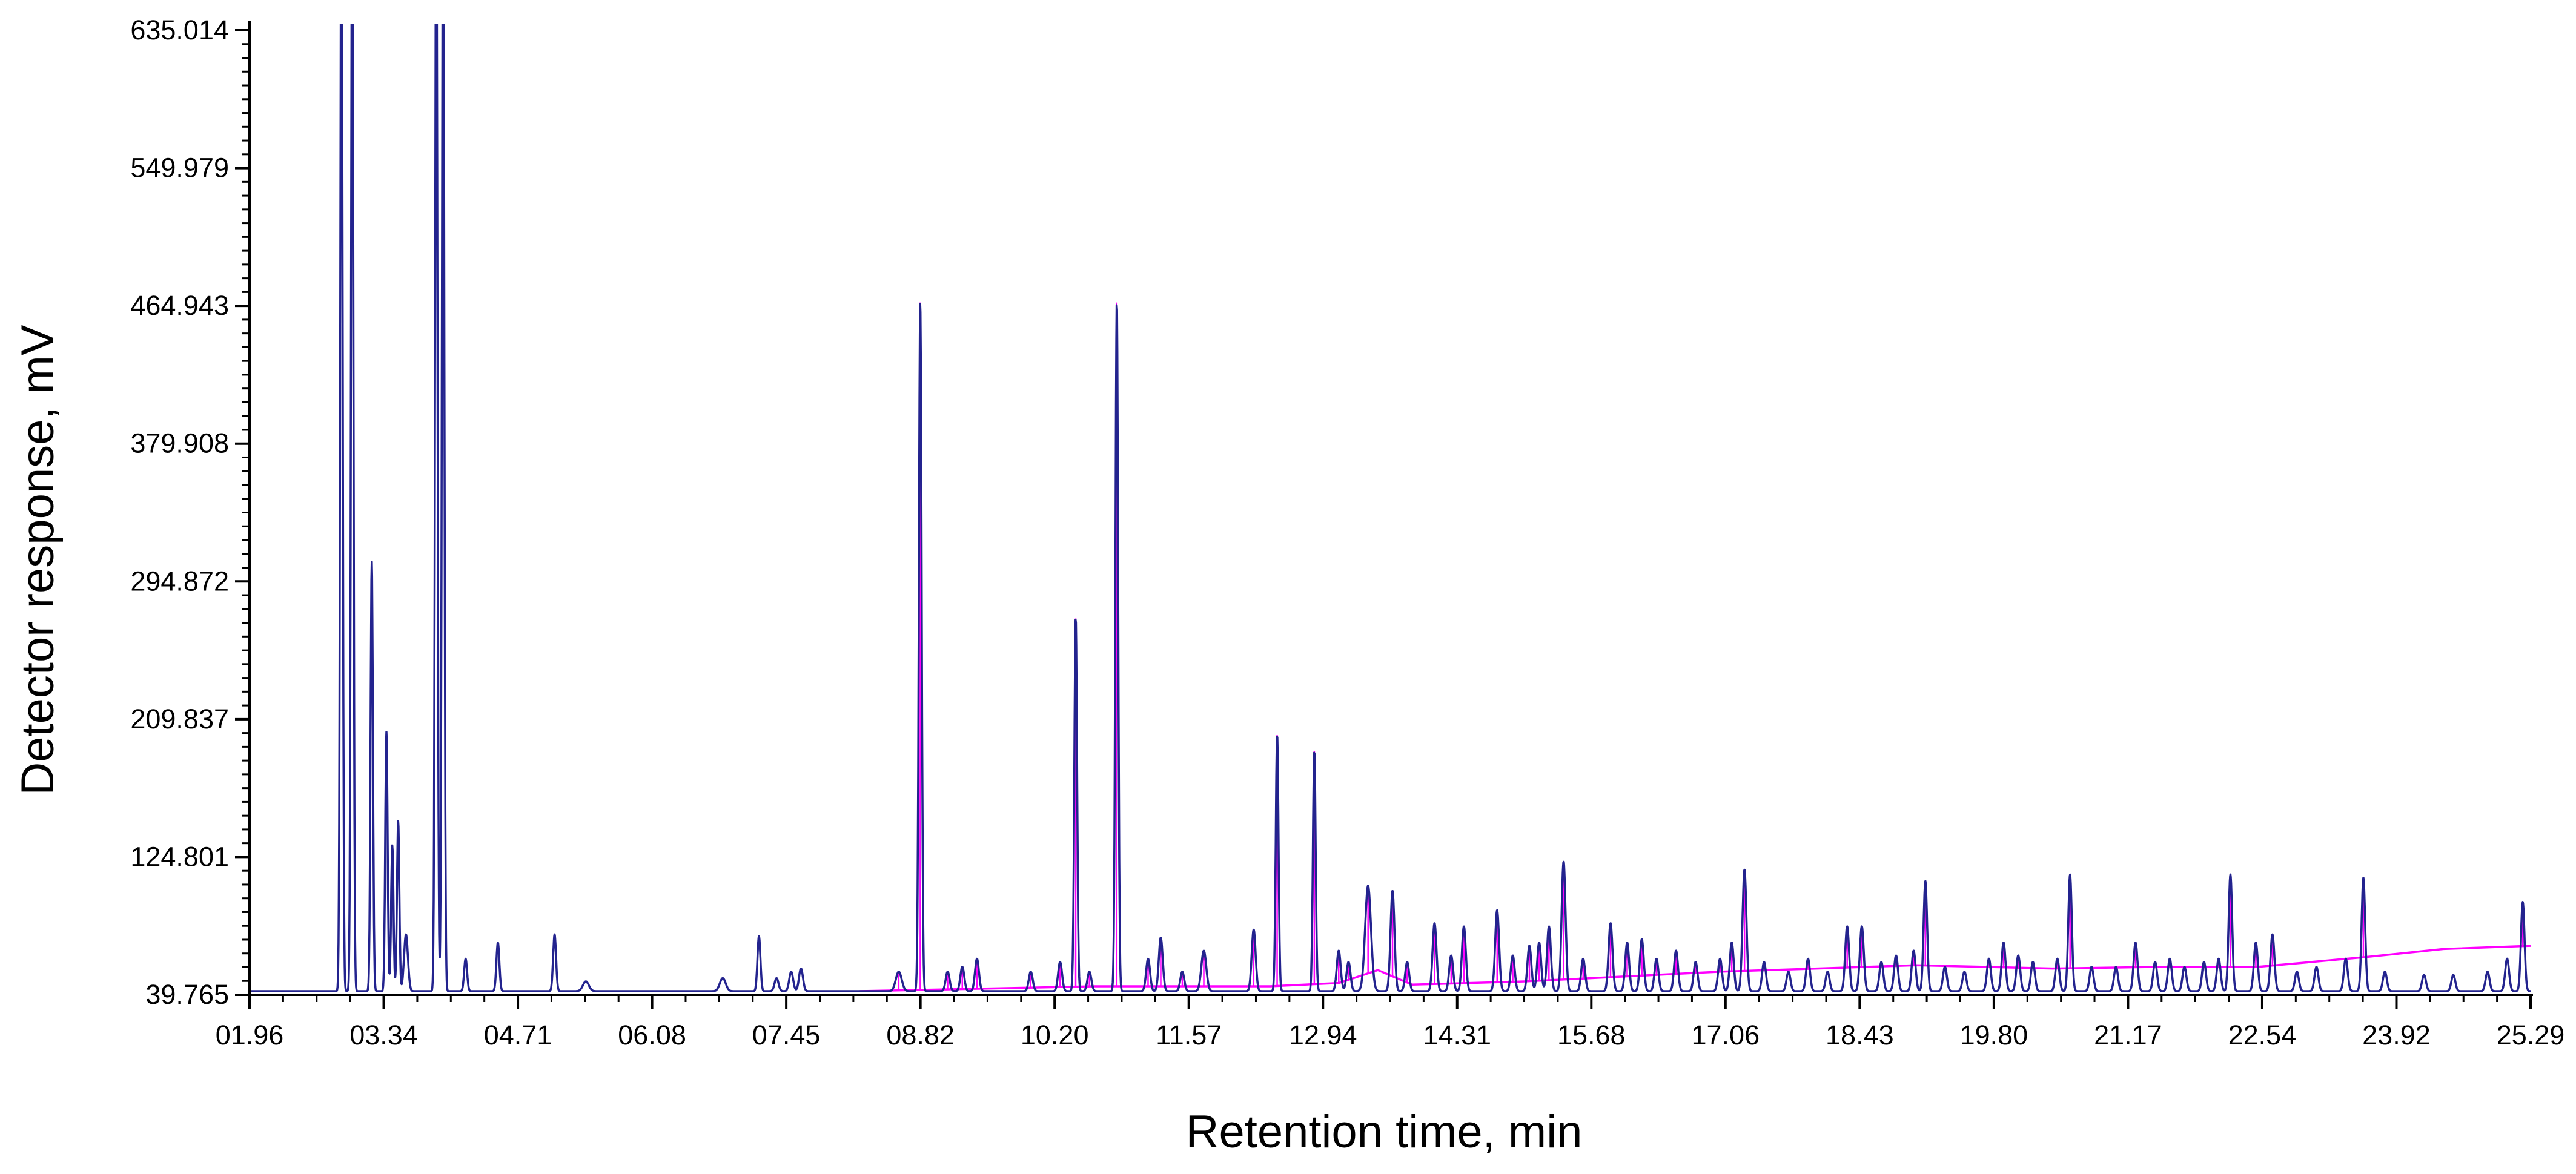 This screenshot has width=2576, height=1174. What do you see at coordinates (2396, 1035) in the screenshot?
I see `x-tick-label: 23.92` at bounding box center [2396, 1035].